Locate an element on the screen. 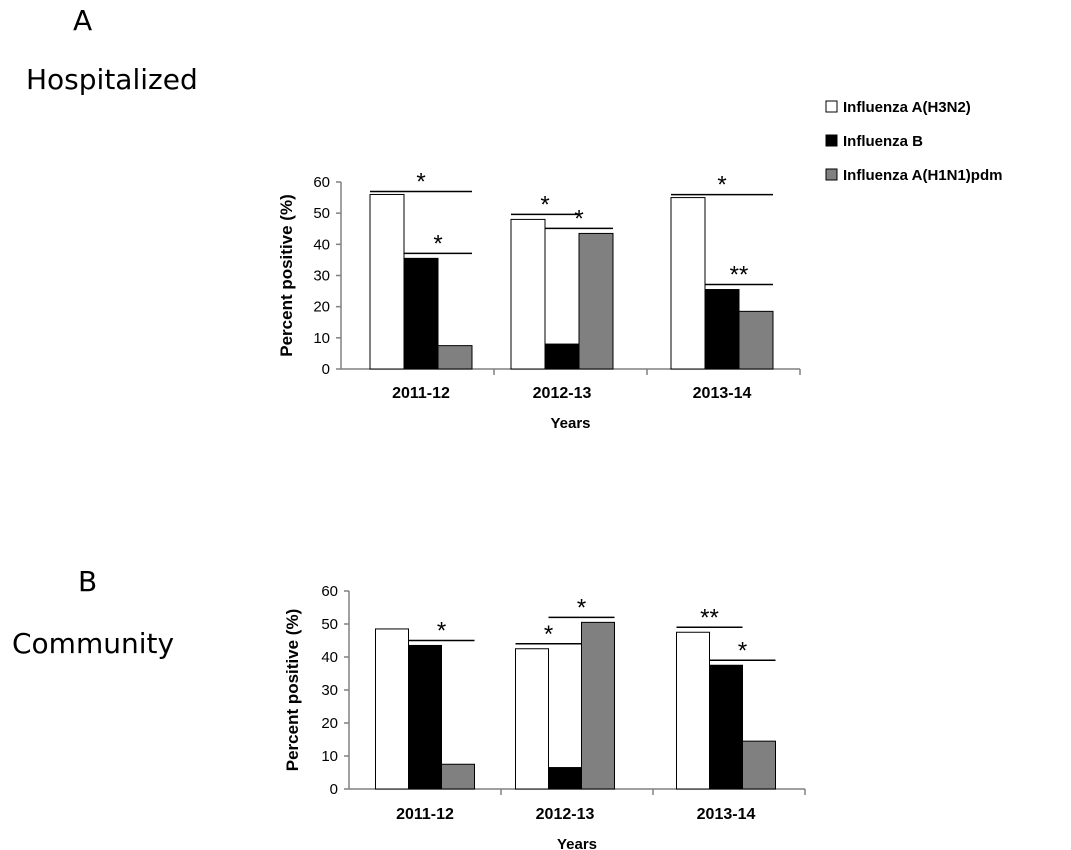 This screenshot has height=850, width=1071. chart1-y-tick-label: 30 is located at coordinates (321, 276).